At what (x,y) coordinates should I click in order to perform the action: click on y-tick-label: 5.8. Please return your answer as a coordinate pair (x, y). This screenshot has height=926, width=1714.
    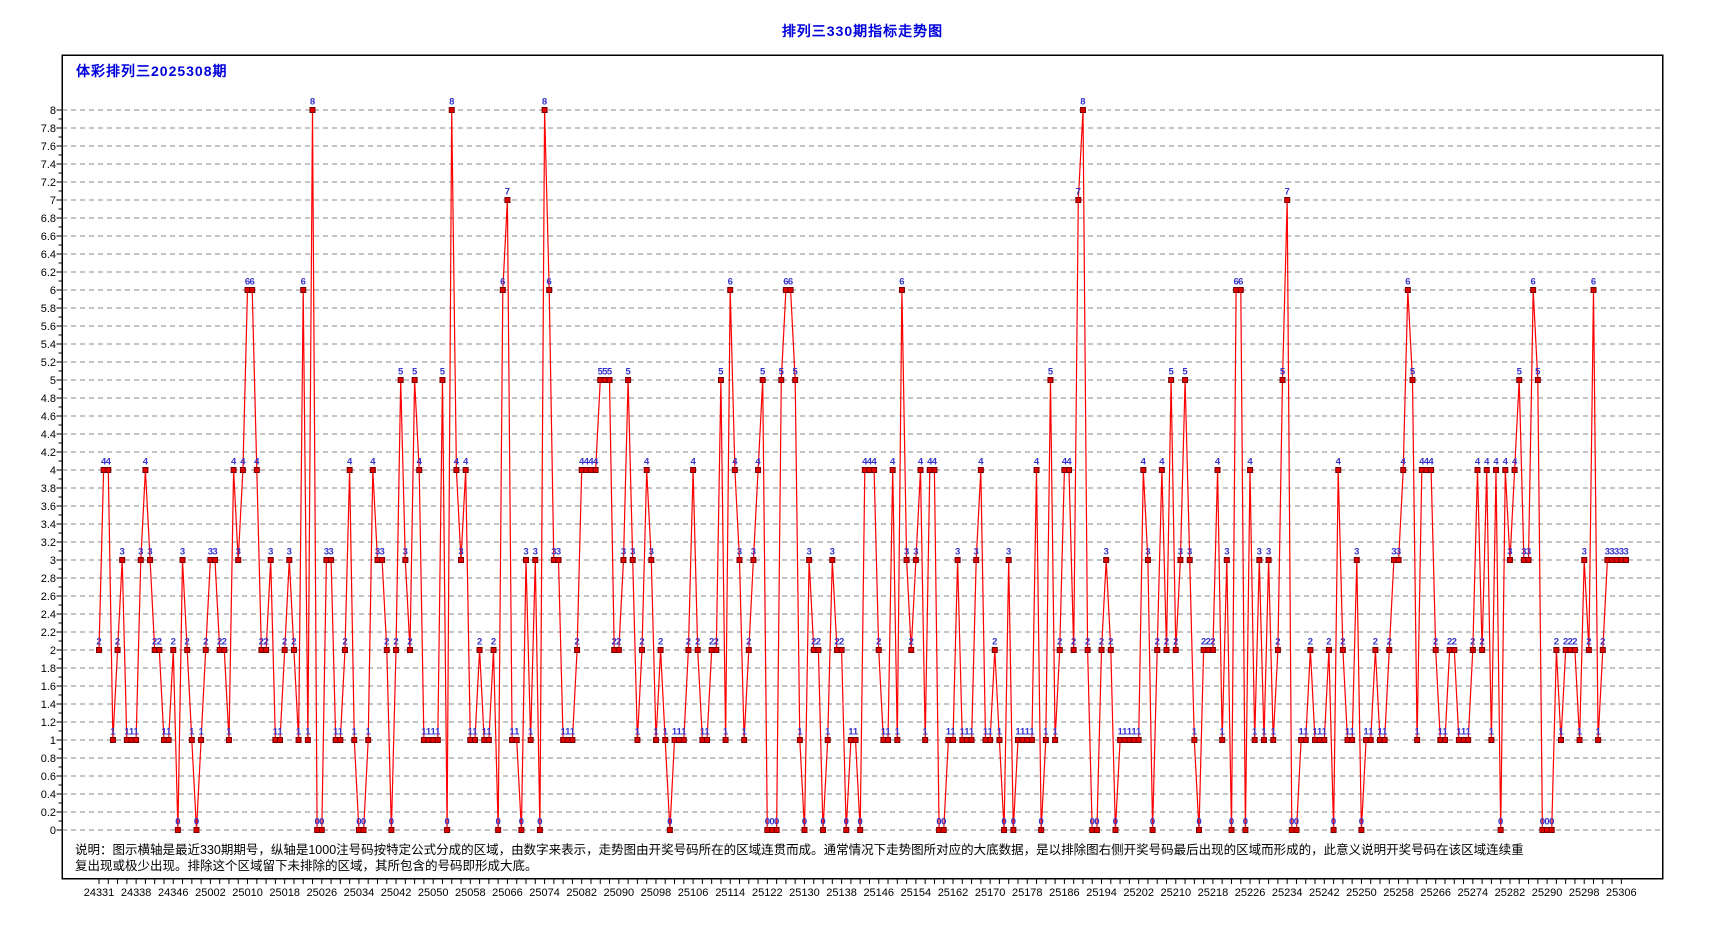
    Looking at the image, I should click on (48, 309).